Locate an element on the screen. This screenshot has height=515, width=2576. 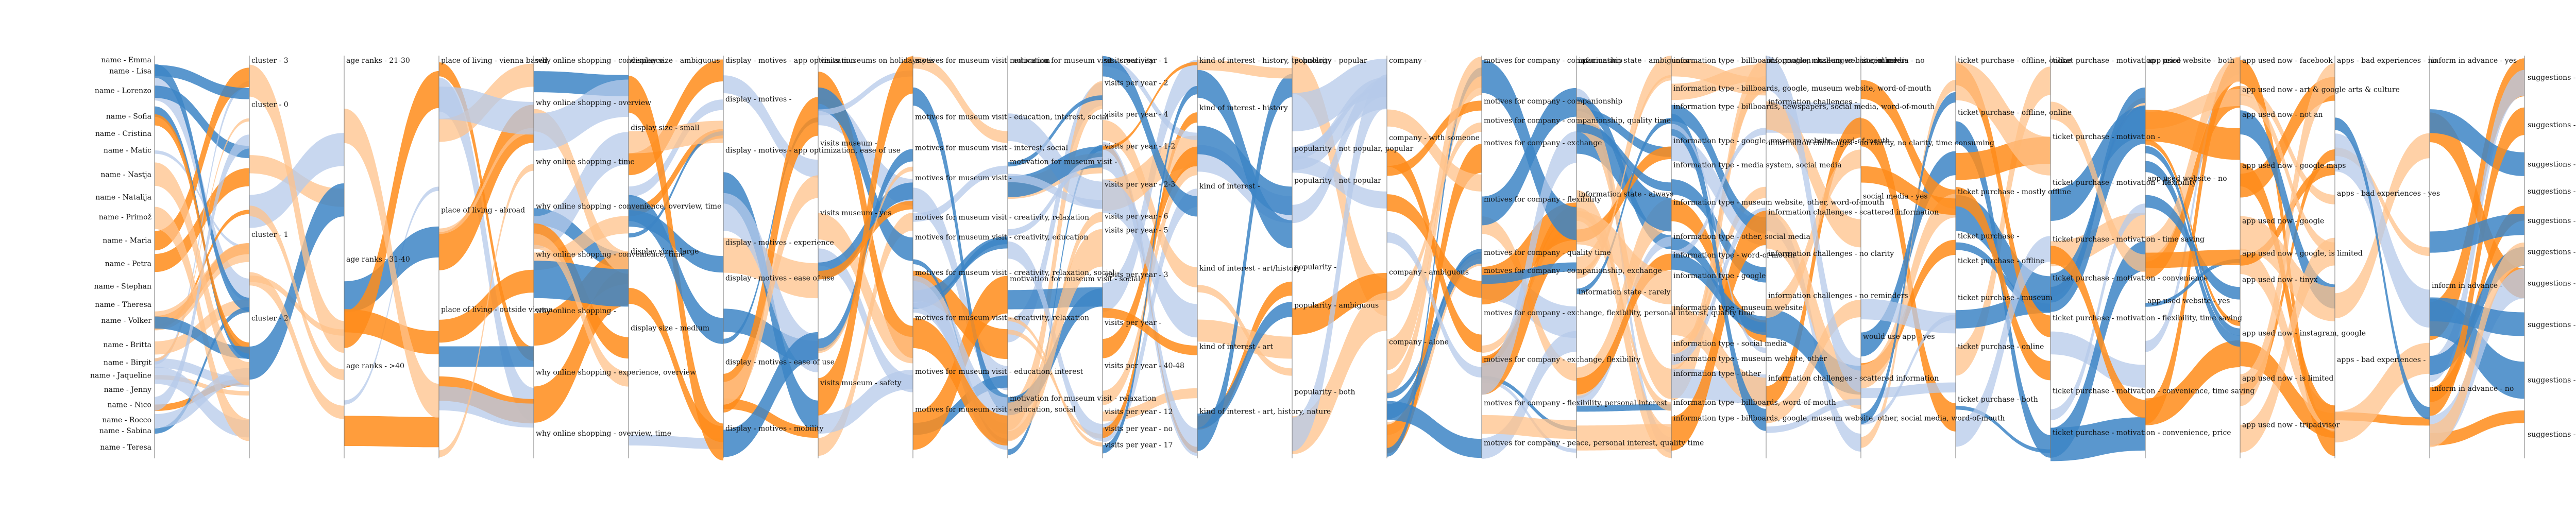
axis-label-infostate: information state - rarely is located at coordinates (1625, 292).